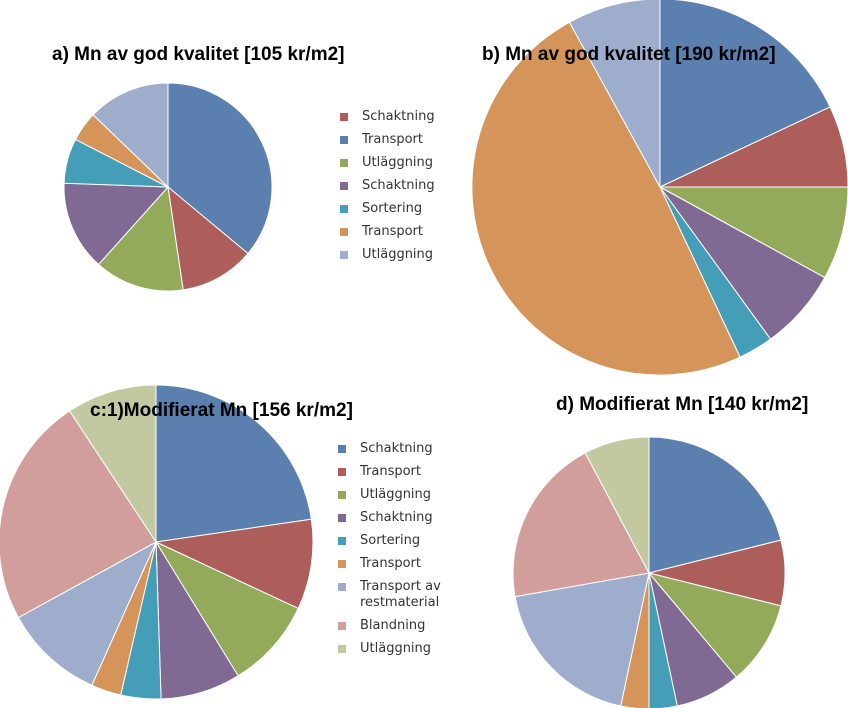  What do you see at coordinates (198, 54) in the screenshot?
I see `chart-title-a: a) Mn av god kvalitet [105 kr/m2]` at bounding box center [198, 54].